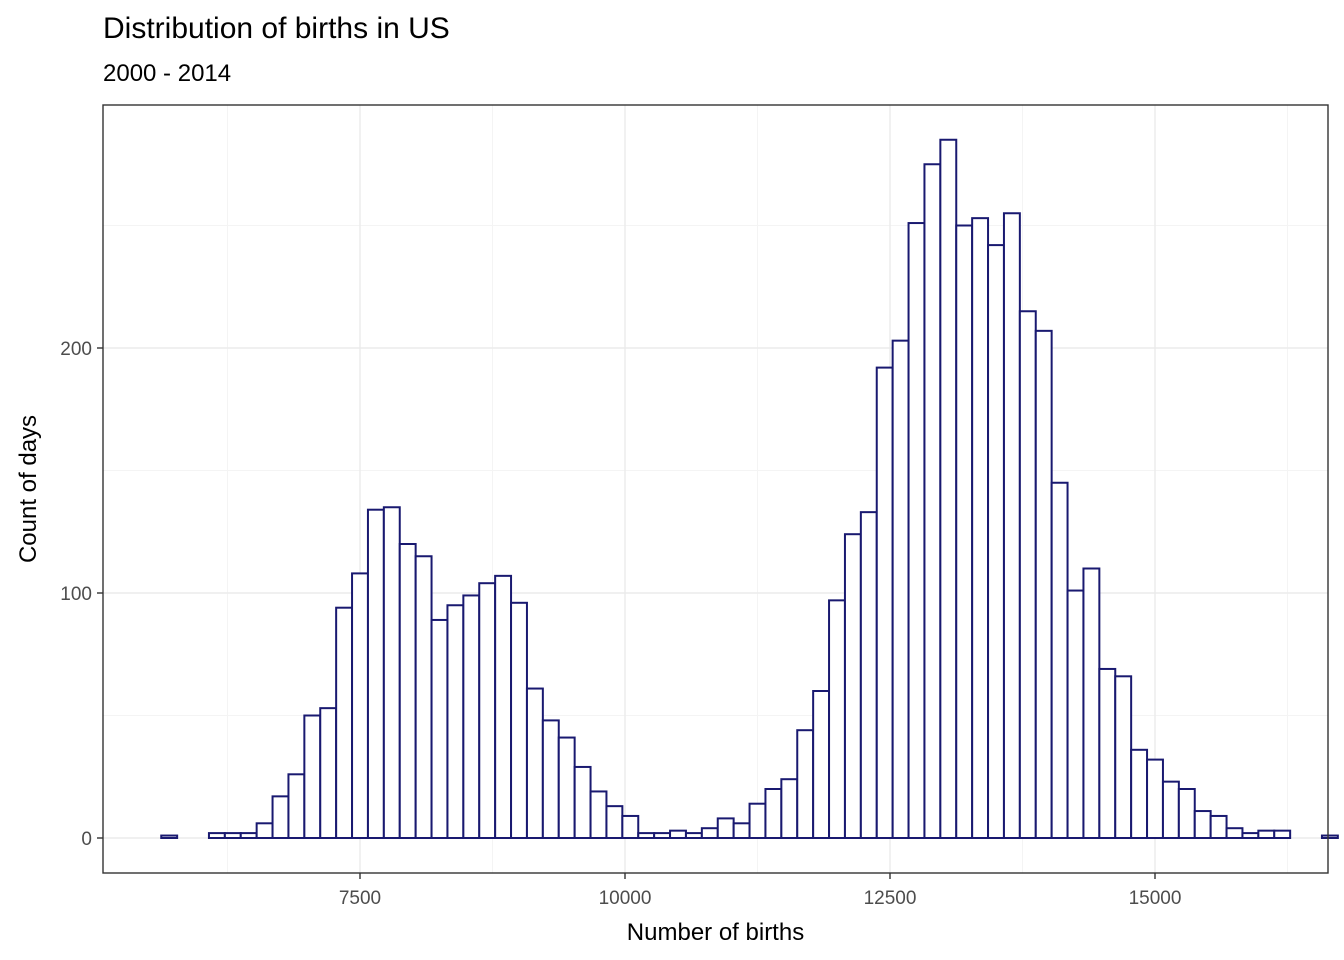 This screenshot has width=1344, height=960. I want to click on y-tick-label: 200, so click(76, 349).